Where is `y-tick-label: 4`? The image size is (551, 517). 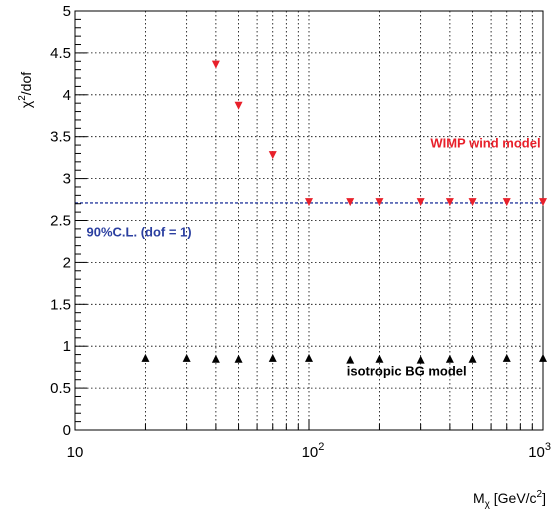 y-tick-label: 4 is located at coordinates (67, 95).